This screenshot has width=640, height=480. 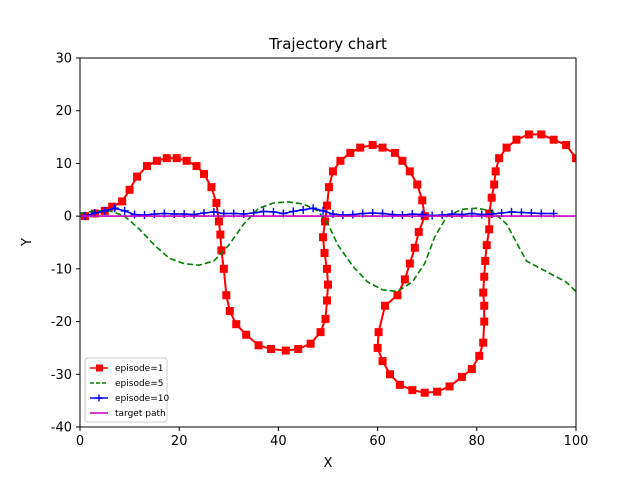 I want to click on series-line, so click(x=328, y=247).